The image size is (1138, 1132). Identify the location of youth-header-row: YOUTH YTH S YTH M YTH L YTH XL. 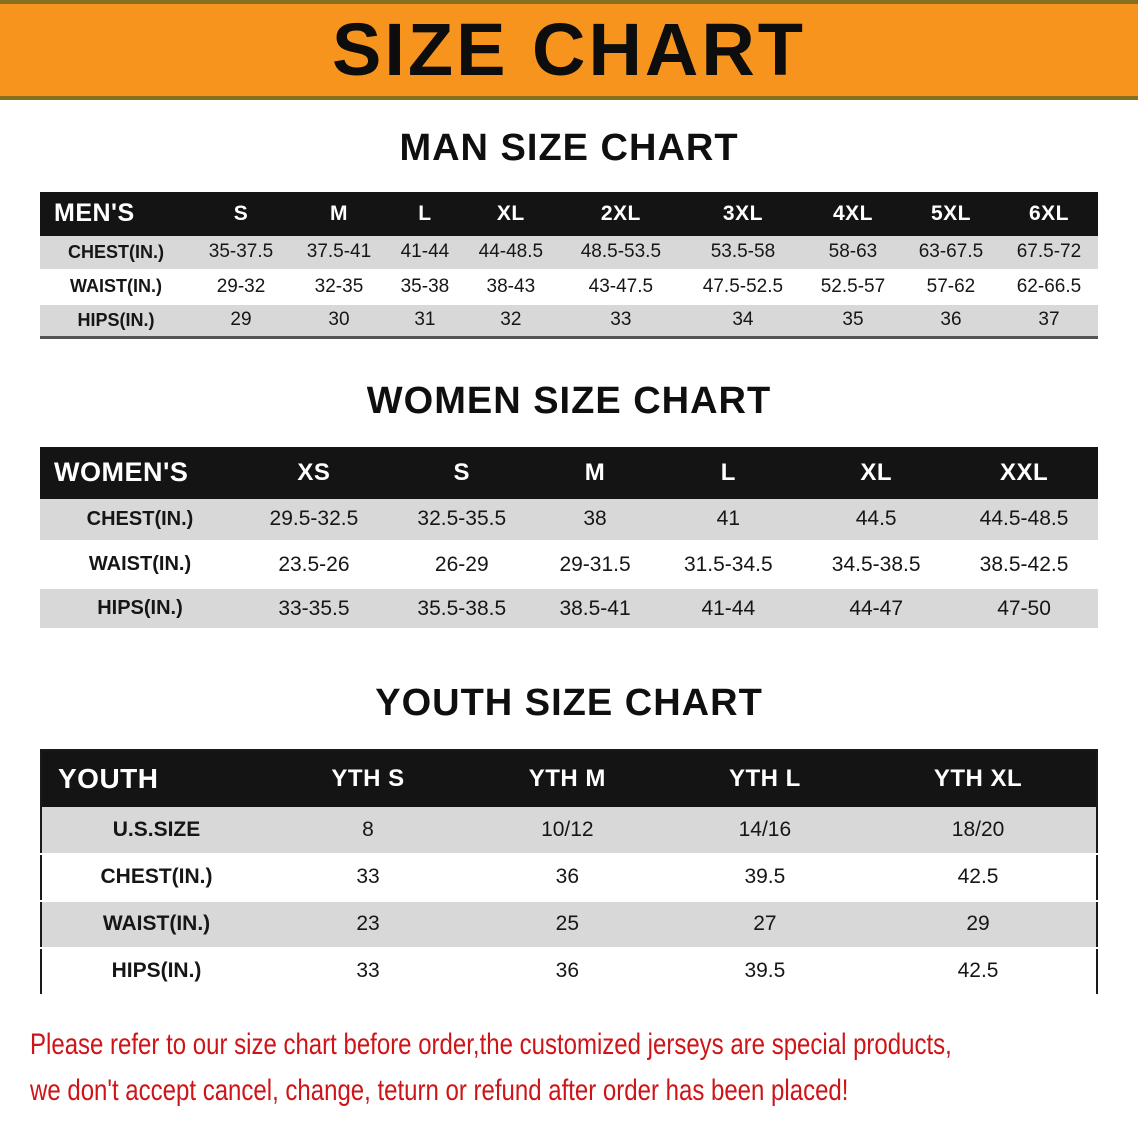
(569, 778).